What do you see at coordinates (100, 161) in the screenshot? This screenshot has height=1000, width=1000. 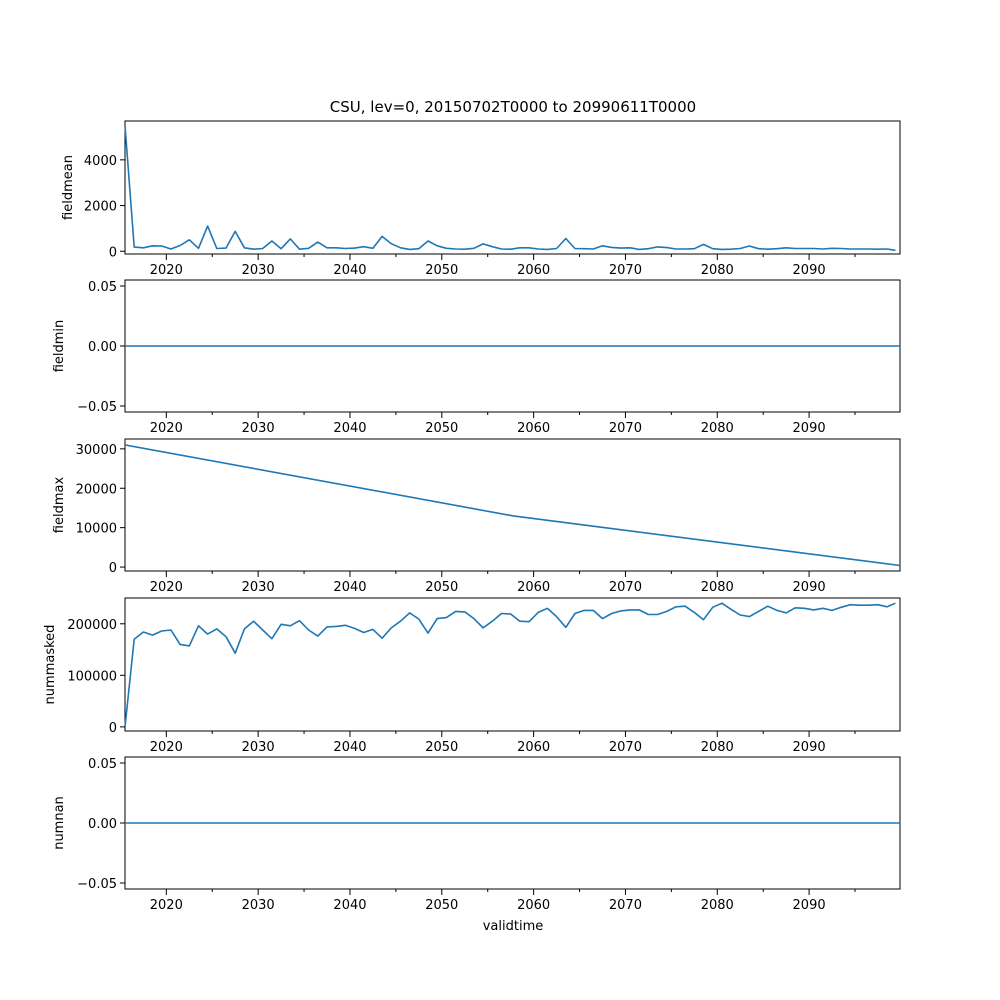 I see `y-tick-label: 4000` at bounding box center [100, 161].